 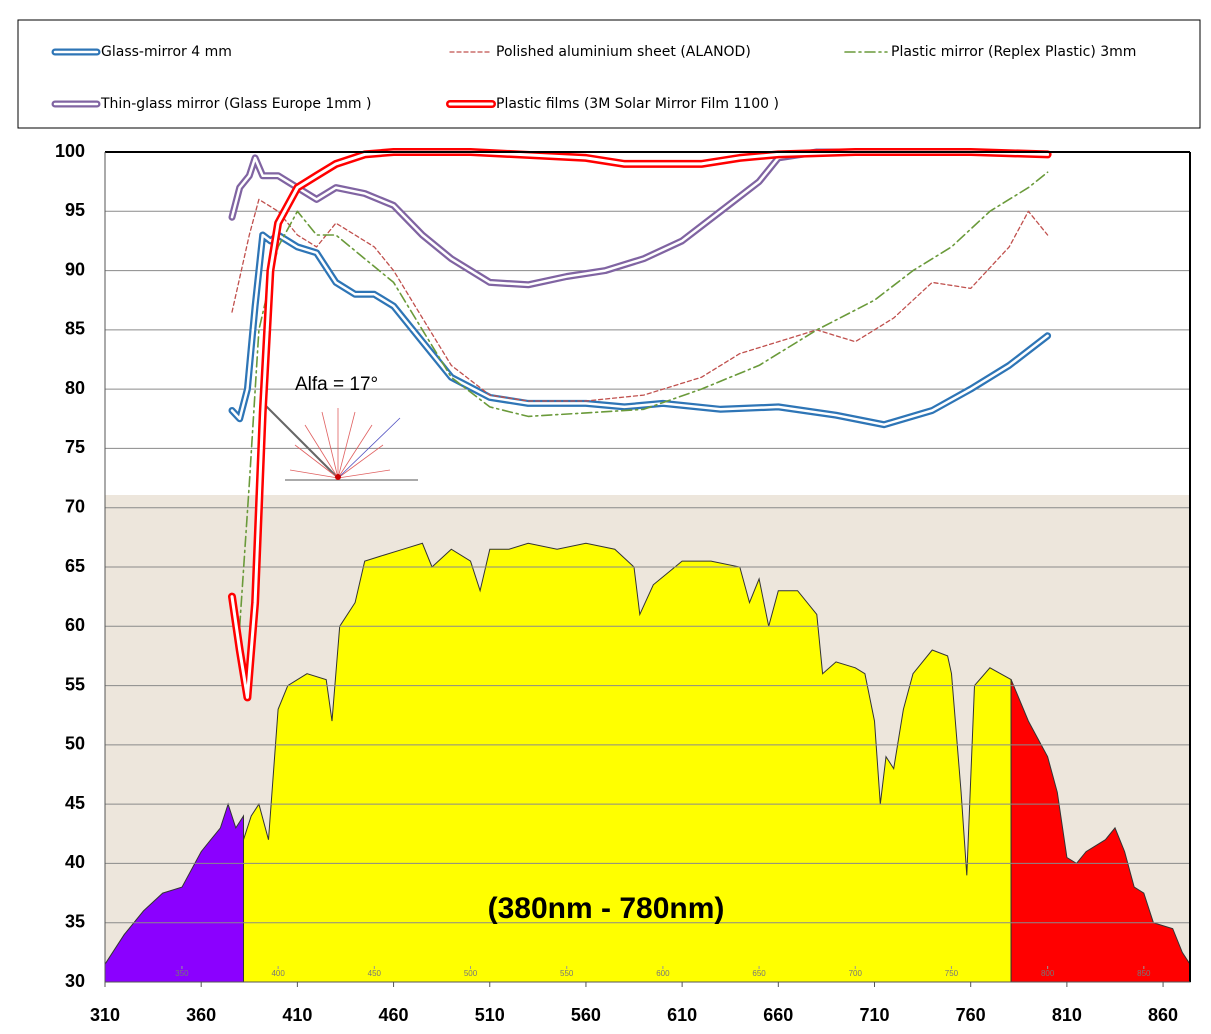 I want to click on y-tick-label: 55, so click(x=75, y=684).